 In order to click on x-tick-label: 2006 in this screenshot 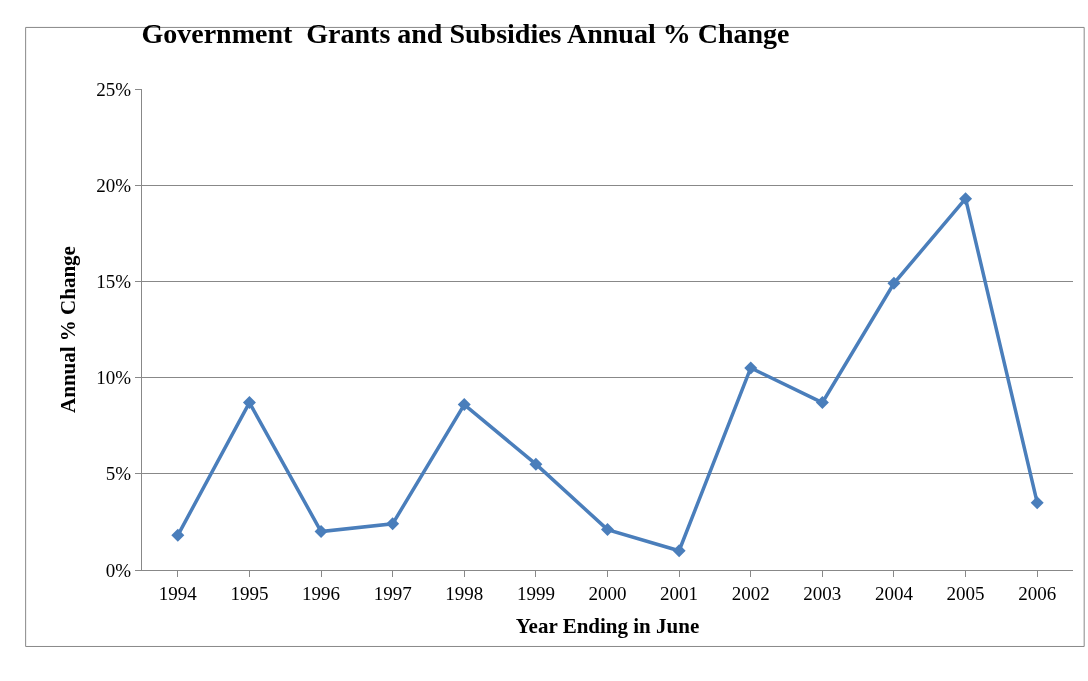, I will do `click(1037, 593)`.